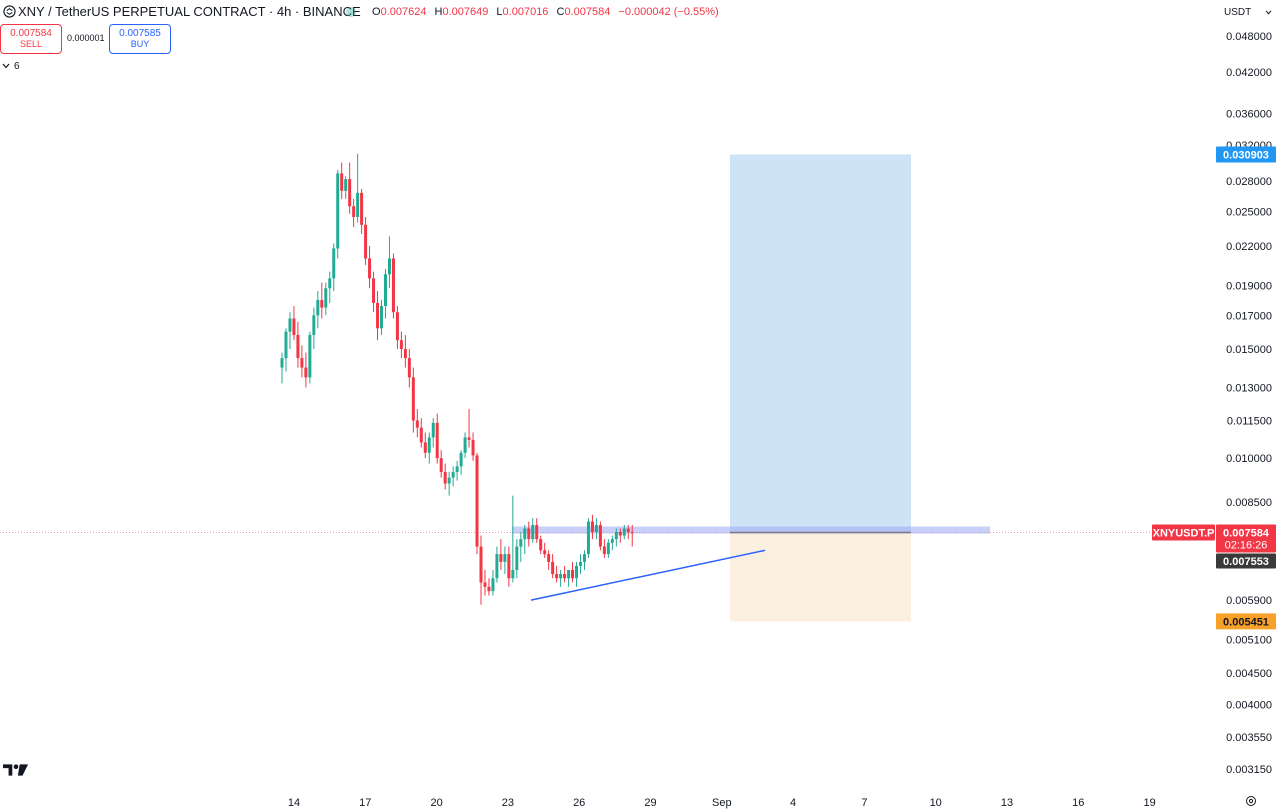 This screenshot has height=809, width=1280. What do you see at coordinates (648, 575) in the screenshot?
I see `support-trendline` at bounding box center [648, 575].